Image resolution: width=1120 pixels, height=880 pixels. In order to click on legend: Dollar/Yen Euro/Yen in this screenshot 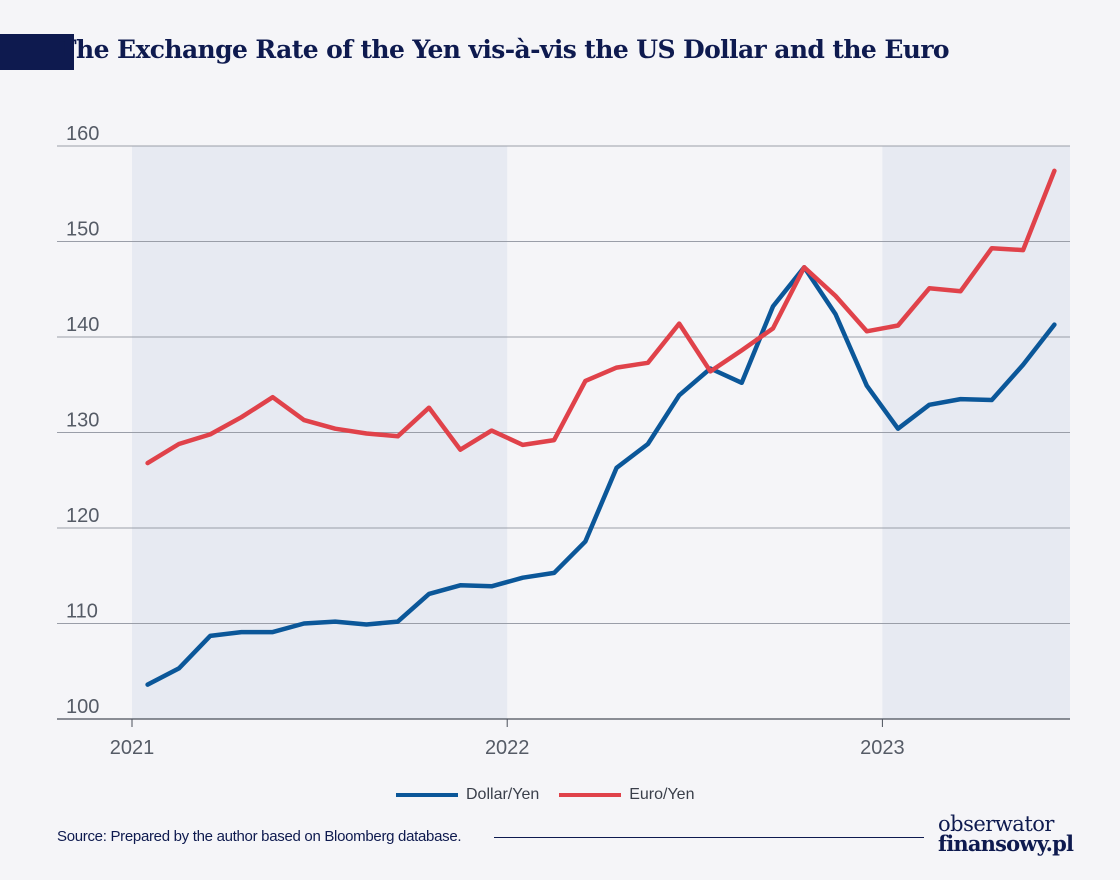, I will do `click(555, 795)`.